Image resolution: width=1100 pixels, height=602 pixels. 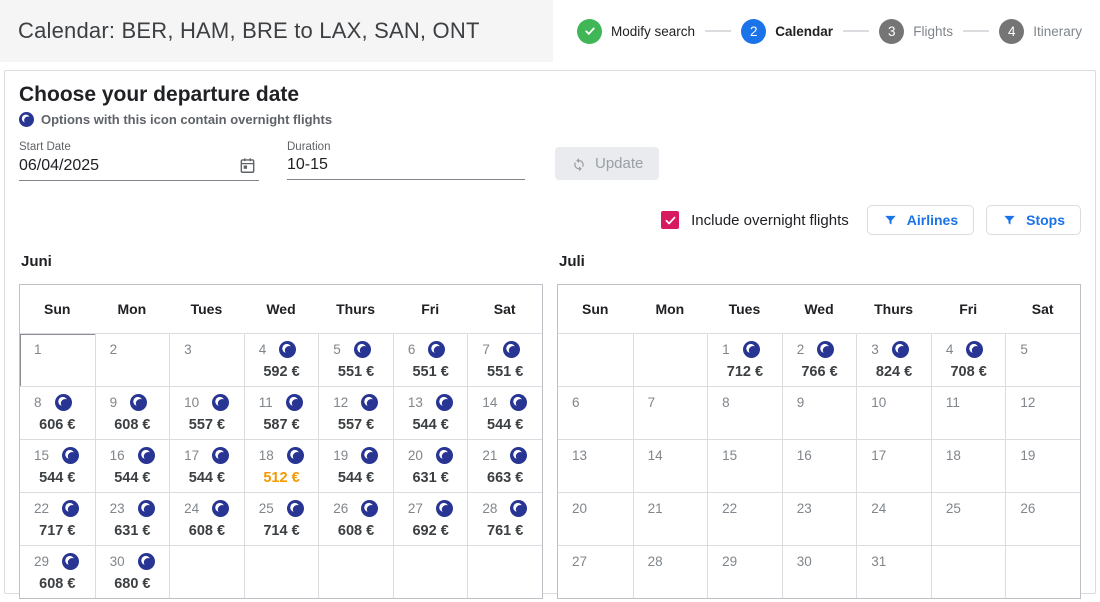 I want to click on weekday-header: Mon, so click(x=670, y=309).